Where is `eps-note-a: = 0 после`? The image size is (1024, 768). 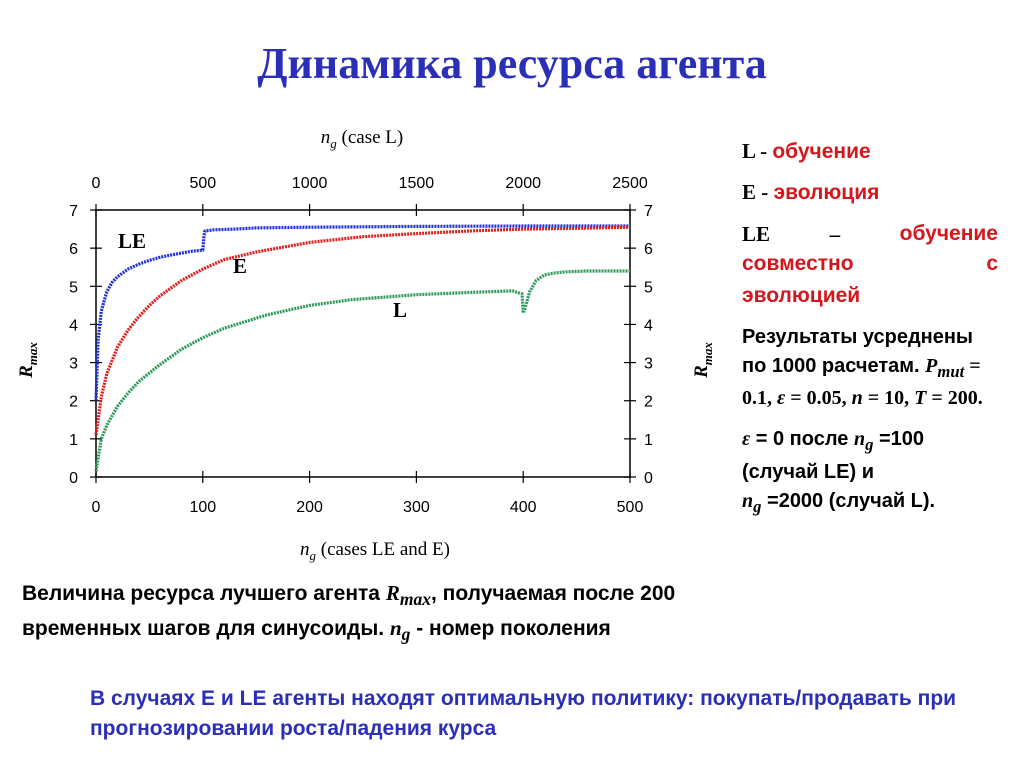 eps-note-a: = 0 после is located at coordinates (802, 439).